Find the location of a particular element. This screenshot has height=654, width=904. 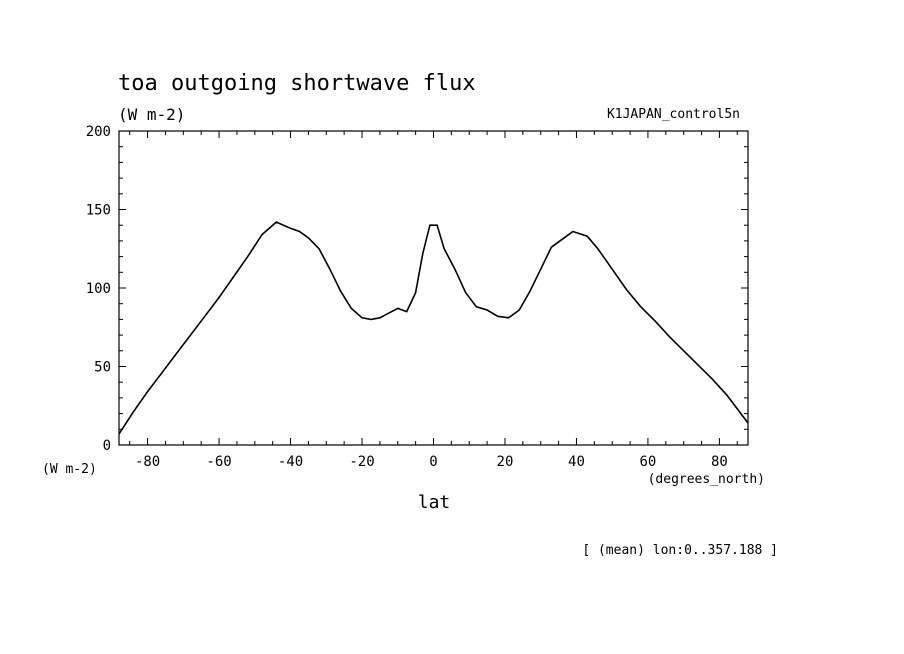

y-axis-units: (W m-2) is located at coordinates (69, 469).